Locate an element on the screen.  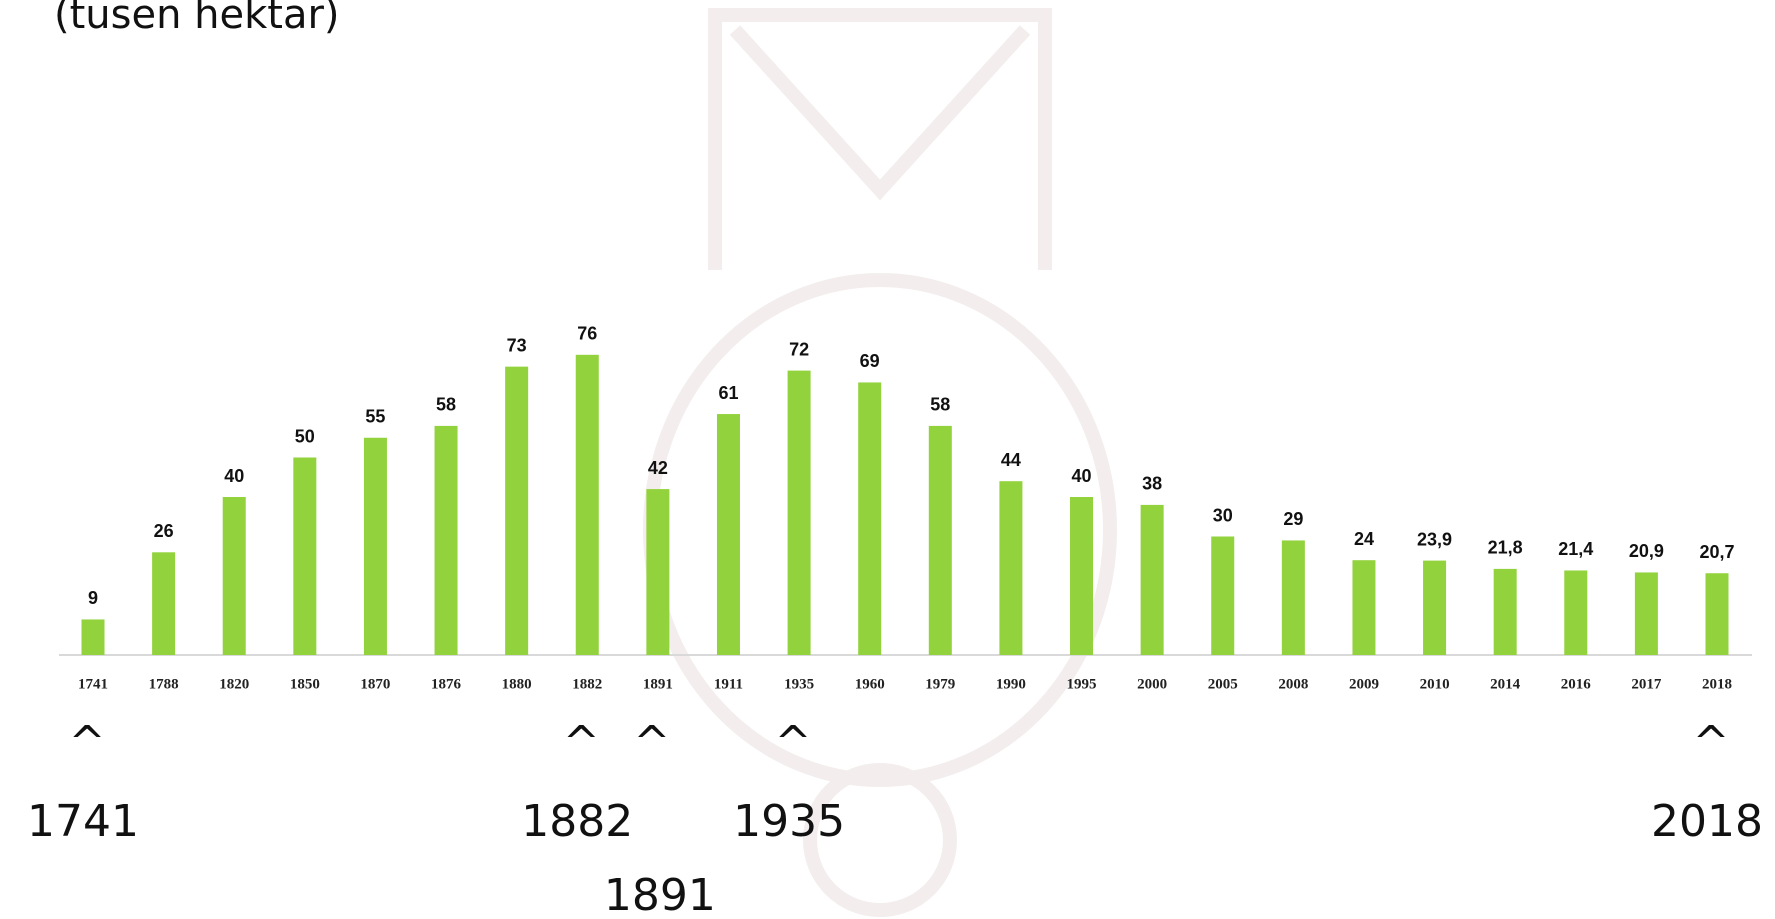
value-label: 73 is located at coordinates (517, 345).